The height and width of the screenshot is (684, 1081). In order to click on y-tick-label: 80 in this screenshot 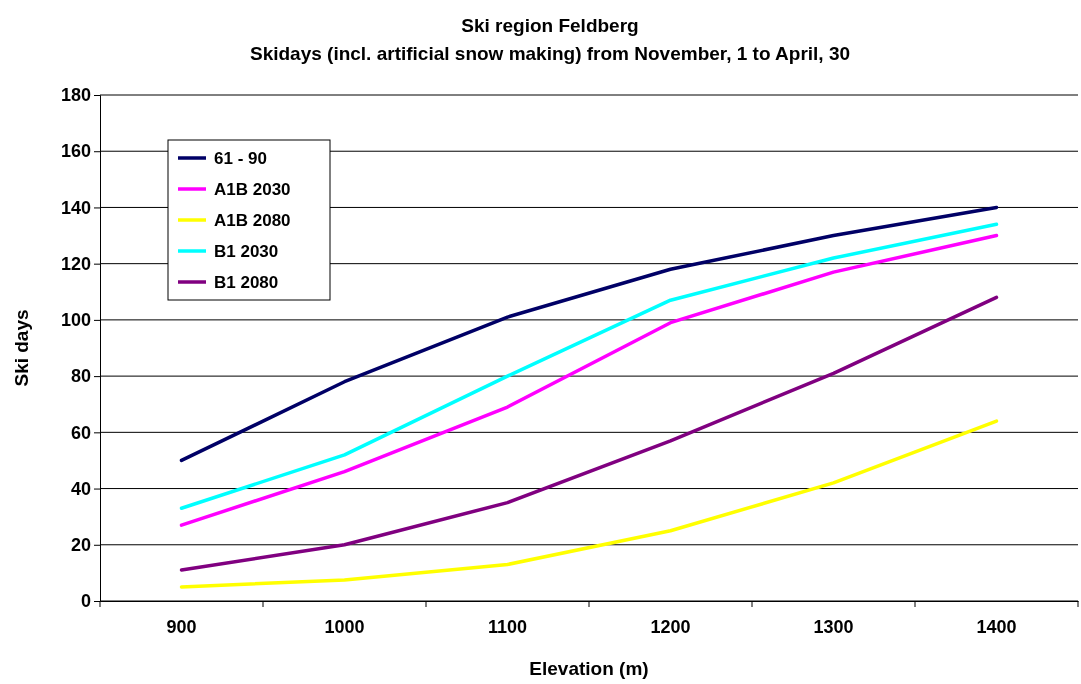, I will do `click(80, 376)`.